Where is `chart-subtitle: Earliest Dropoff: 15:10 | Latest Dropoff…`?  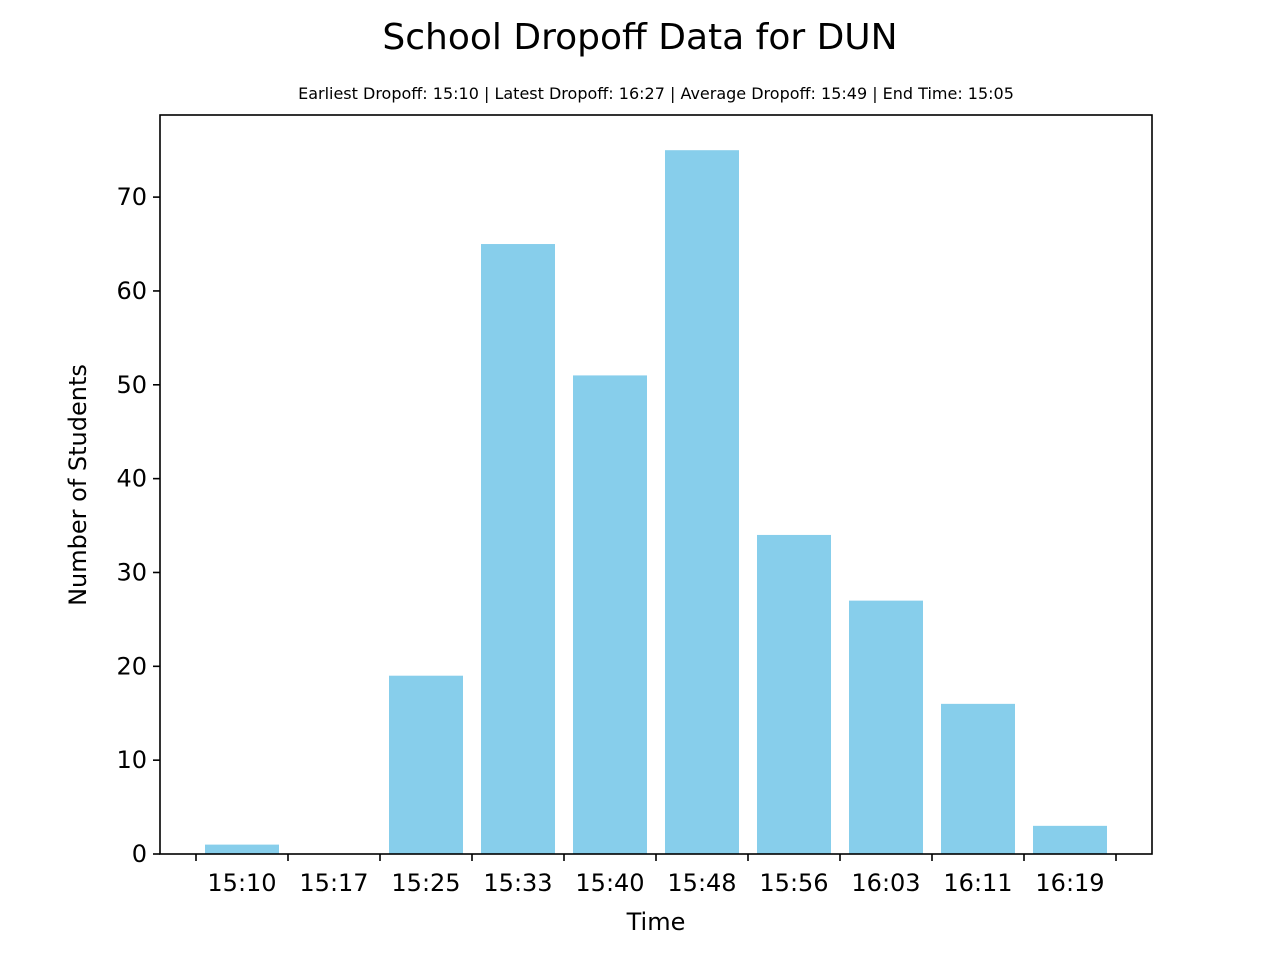
chart-subtitle: Earliest Dropoff: 15:10 | Latest Dropoff… is located at coordinates (656, 93).